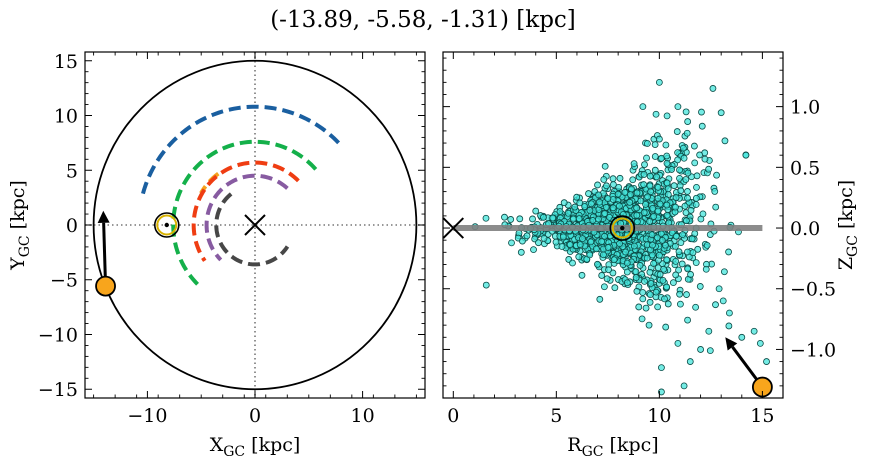 This screenshot has height=464, width=874. I want to click on left-xlabel: XGC [kpc], so click(255, 447).